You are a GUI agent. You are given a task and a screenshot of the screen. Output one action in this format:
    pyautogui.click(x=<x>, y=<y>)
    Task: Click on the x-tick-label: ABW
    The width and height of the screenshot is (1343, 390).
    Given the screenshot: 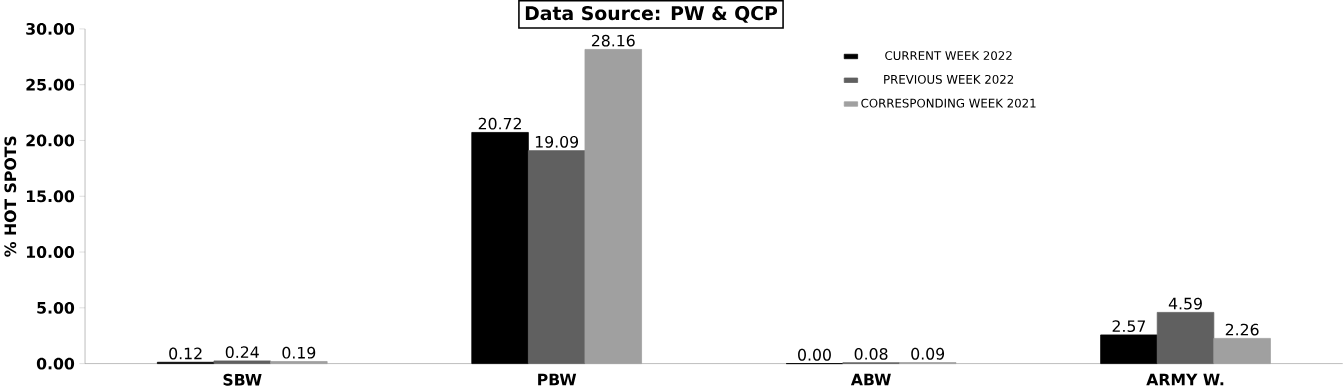 What is the action you would take?
    pyautogui.click(x=870, y=379)
    